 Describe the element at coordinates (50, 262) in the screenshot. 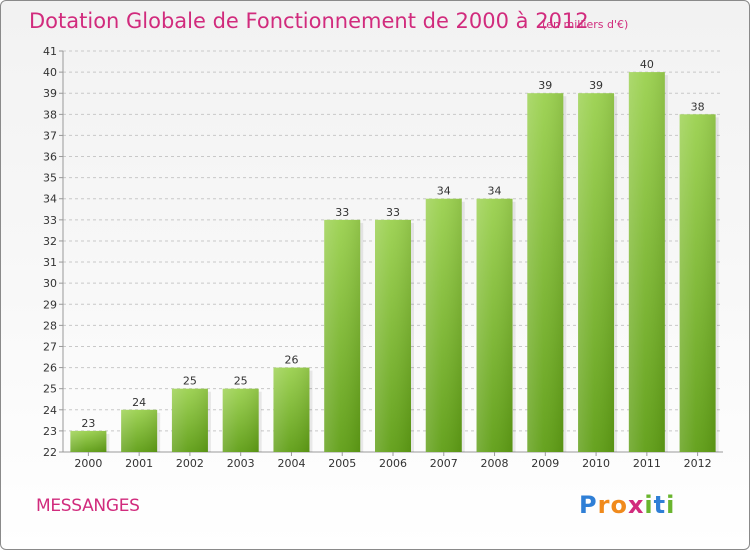

I see `y-tick-label: 31` at that location.